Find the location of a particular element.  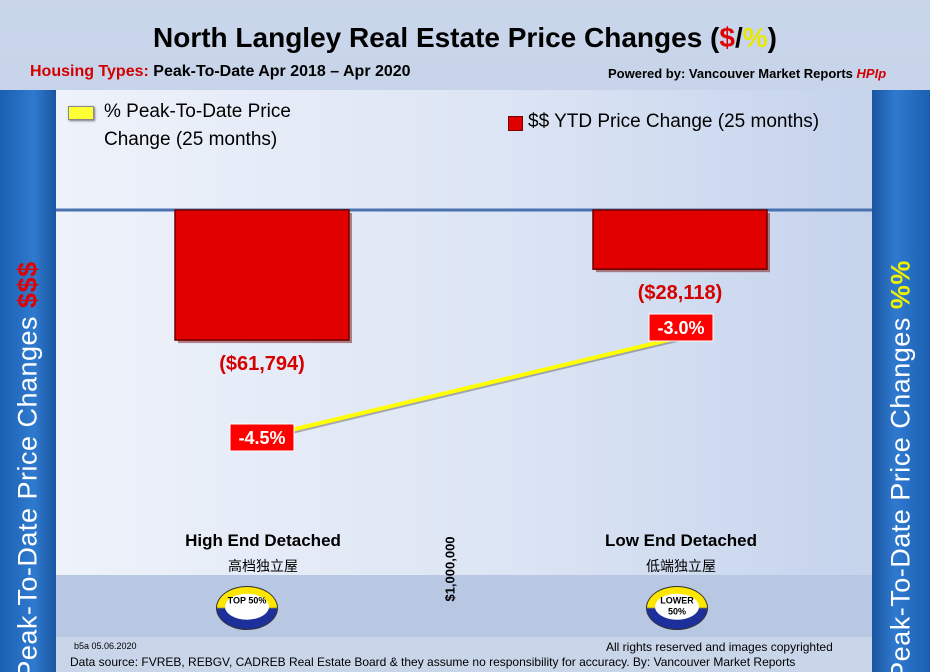

top-50-badge-text: TOP 50% is located at coordinates (247, 606).